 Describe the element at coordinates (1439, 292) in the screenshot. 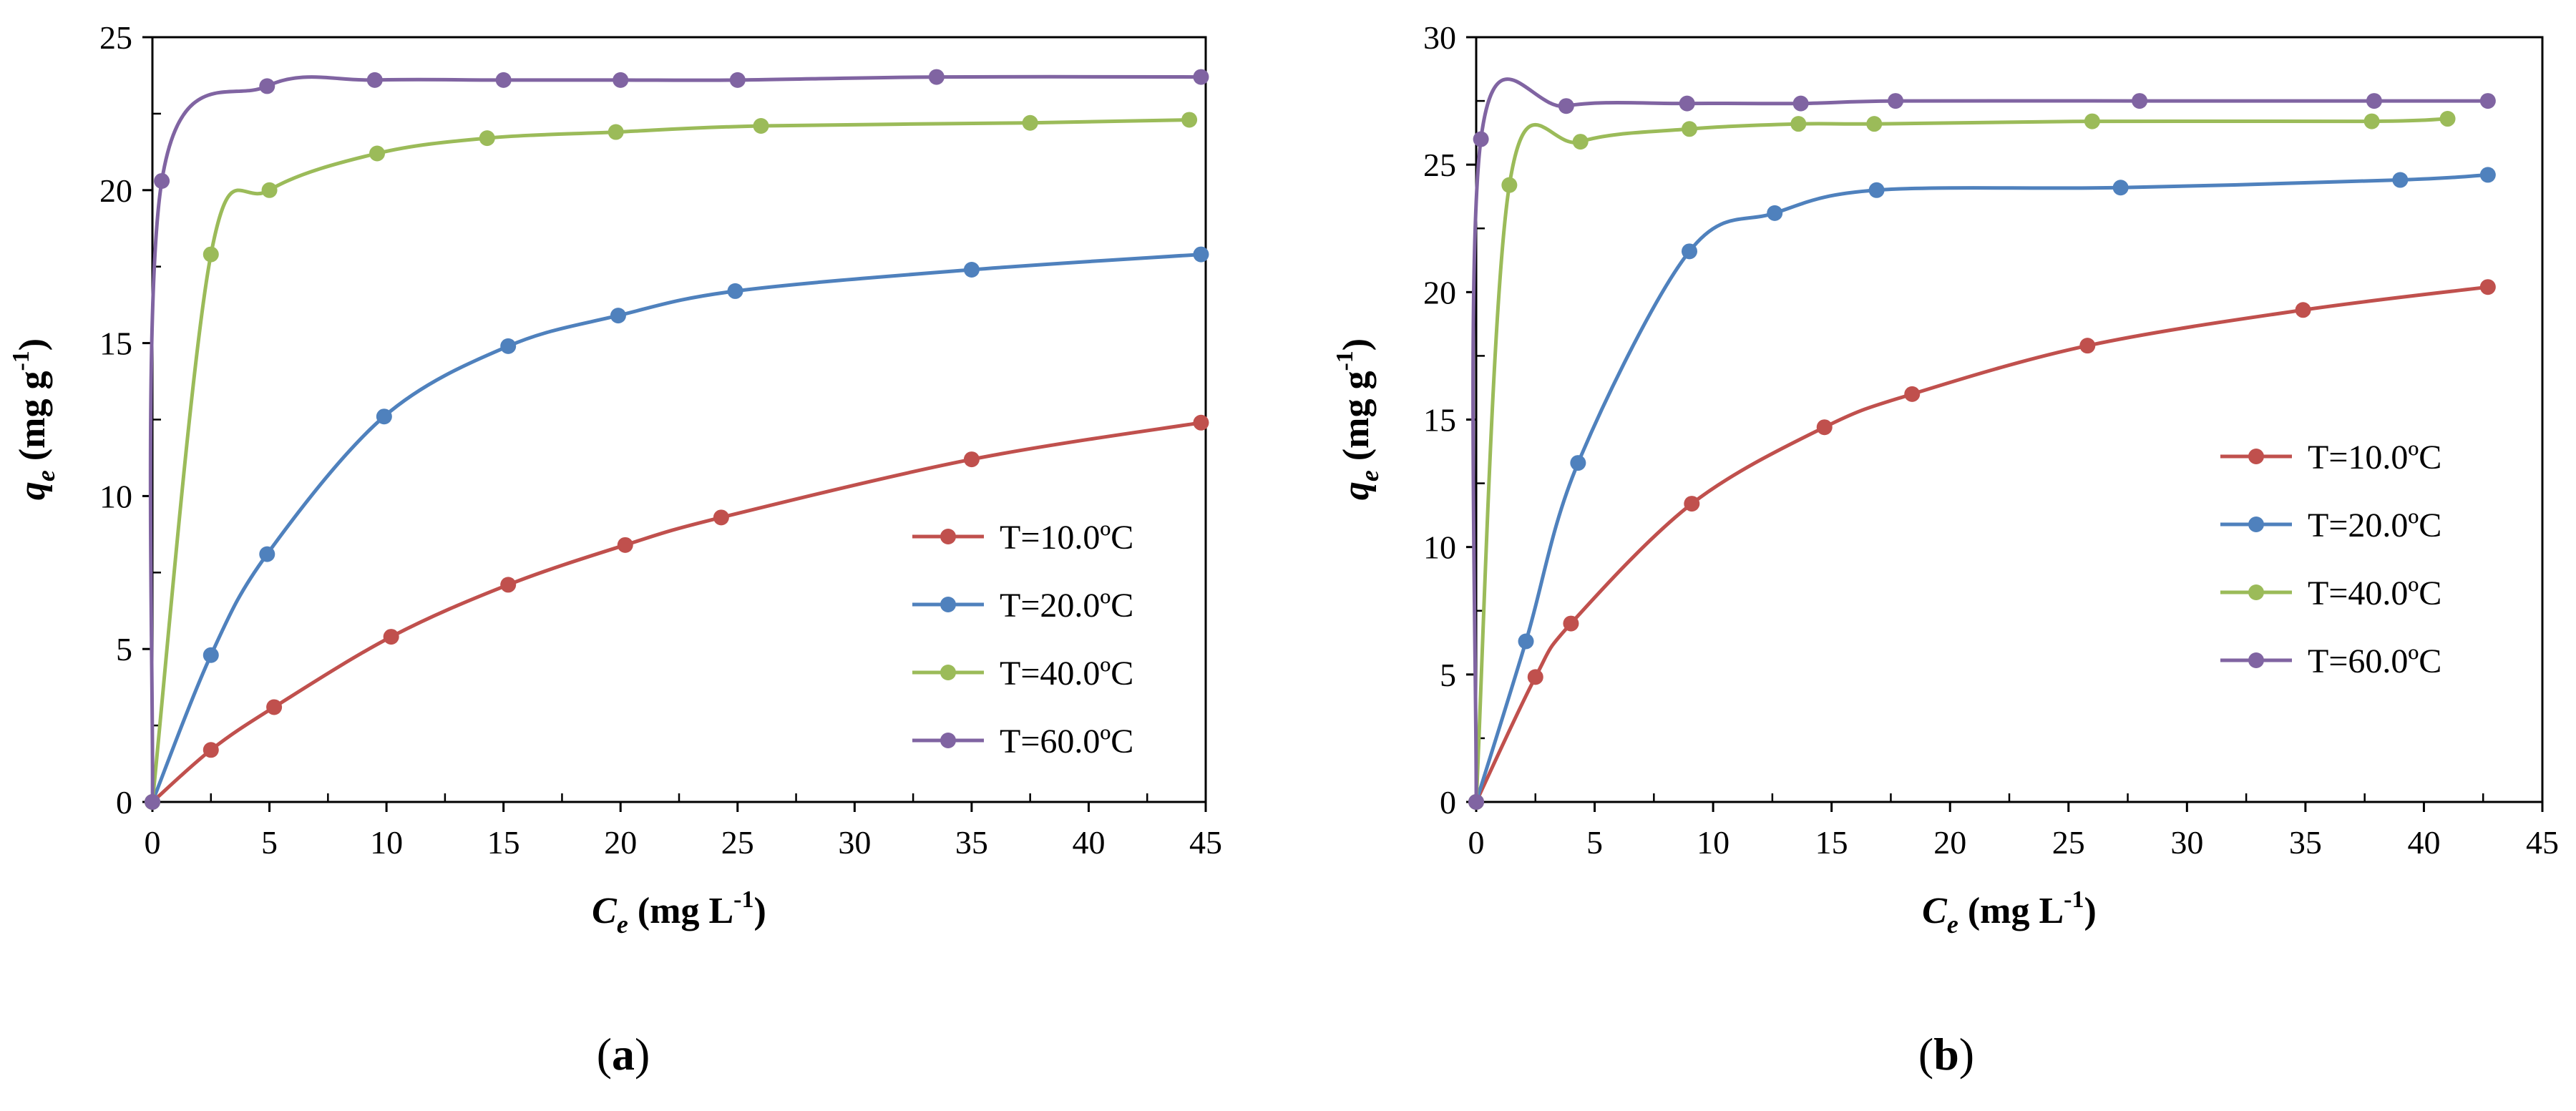

I see `y-tick-label: 20` at that location.